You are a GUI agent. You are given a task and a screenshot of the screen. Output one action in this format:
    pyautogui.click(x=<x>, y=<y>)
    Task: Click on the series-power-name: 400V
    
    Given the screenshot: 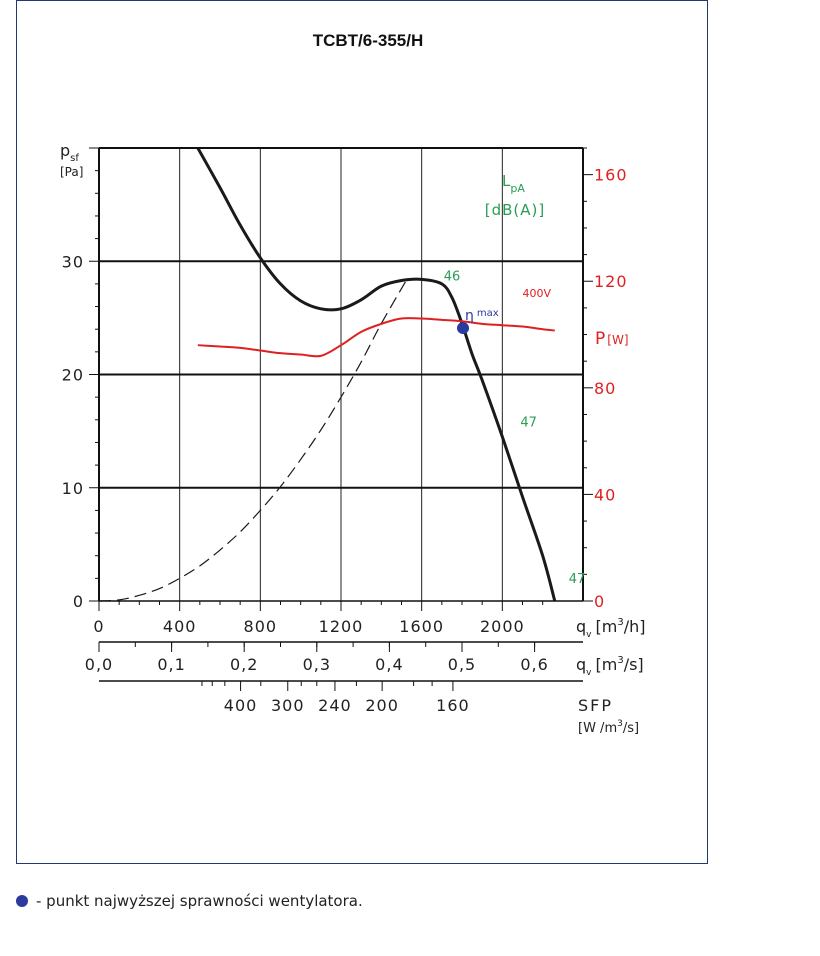 What is the action you would take?
    pyautogui.click(x=537, y=293)
    